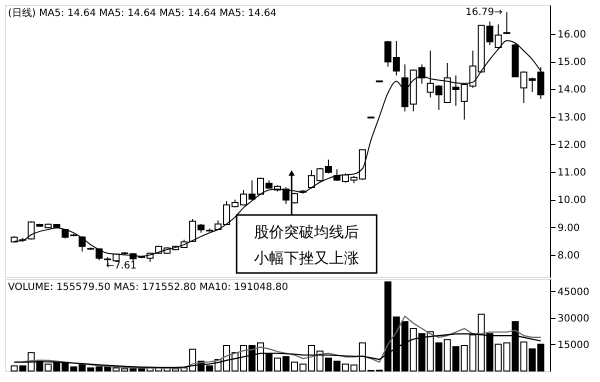  I want to click on chart-title: (日线) MA5: 14.64 MA5: 14.64 MA5: 14.64 MA5: 14.64, so click(142, 13).